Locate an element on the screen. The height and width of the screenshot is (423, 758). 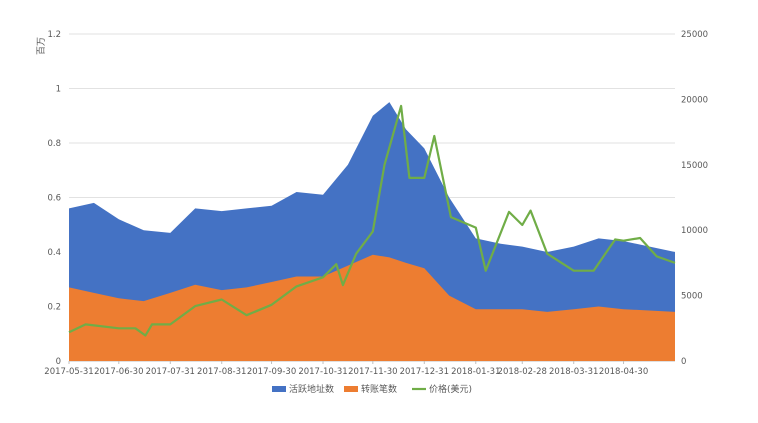
left-tick-label: 0.4 is located at coordinates (54, 253).